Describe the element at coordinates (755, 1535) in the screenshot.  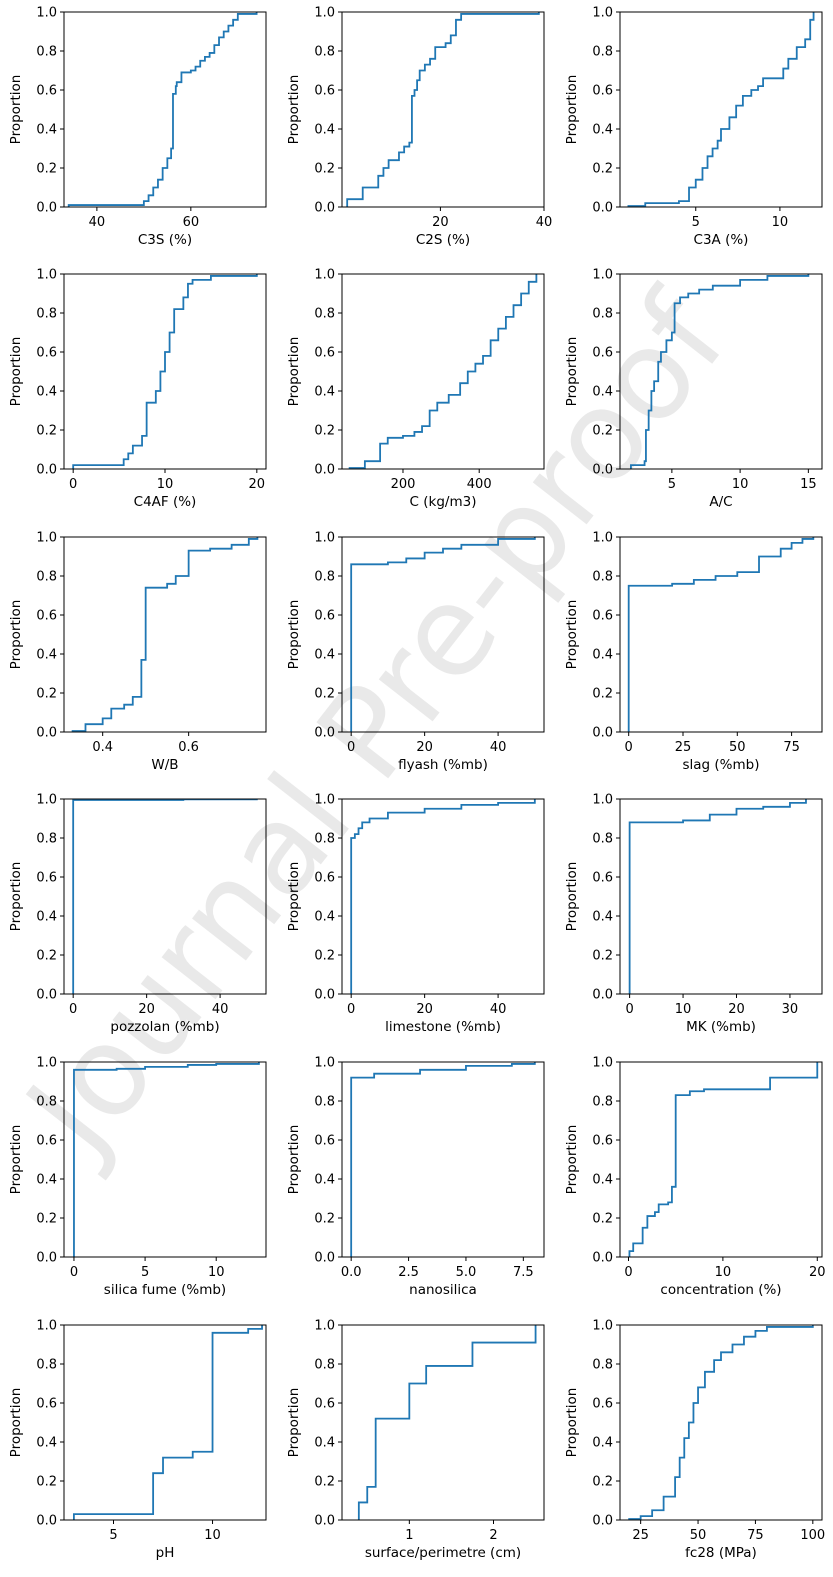
I see `x-tick-label: 75` at that location.